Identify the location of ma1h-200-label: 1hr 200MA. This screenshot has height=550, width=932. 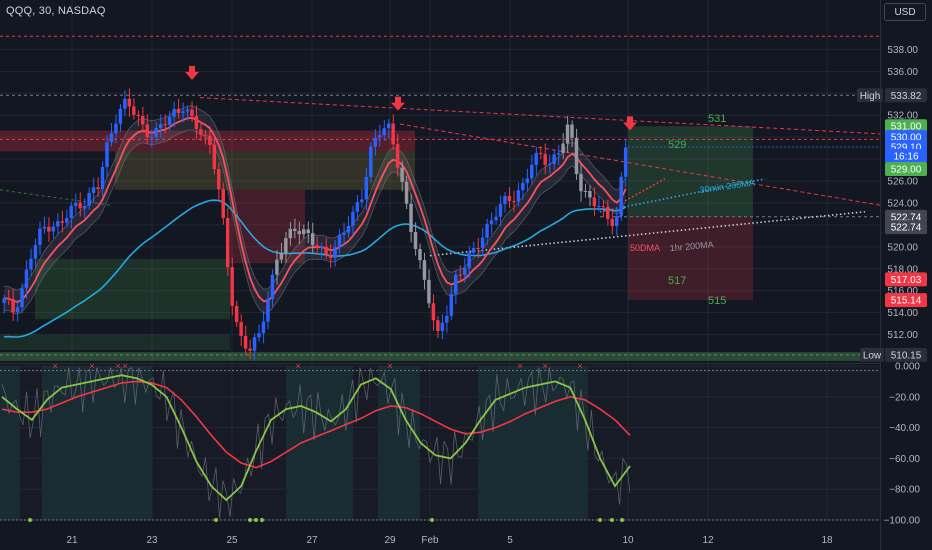
(691, 246).